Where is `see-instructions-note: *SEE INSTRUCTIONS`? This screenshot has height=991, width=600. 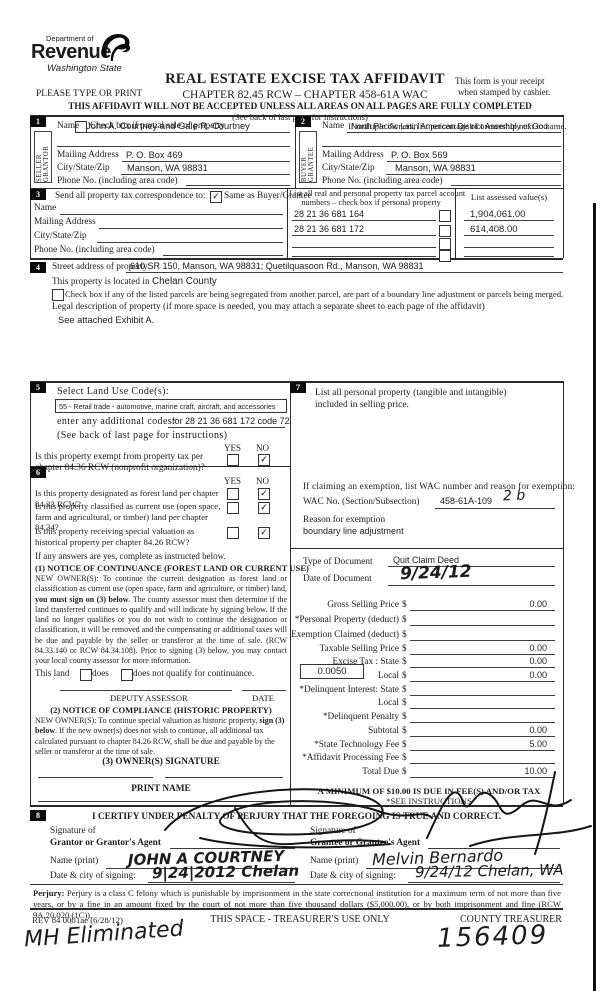
see-instructions-note: *SEE INSTRUCTIONS is located at coordinates (429, 801).